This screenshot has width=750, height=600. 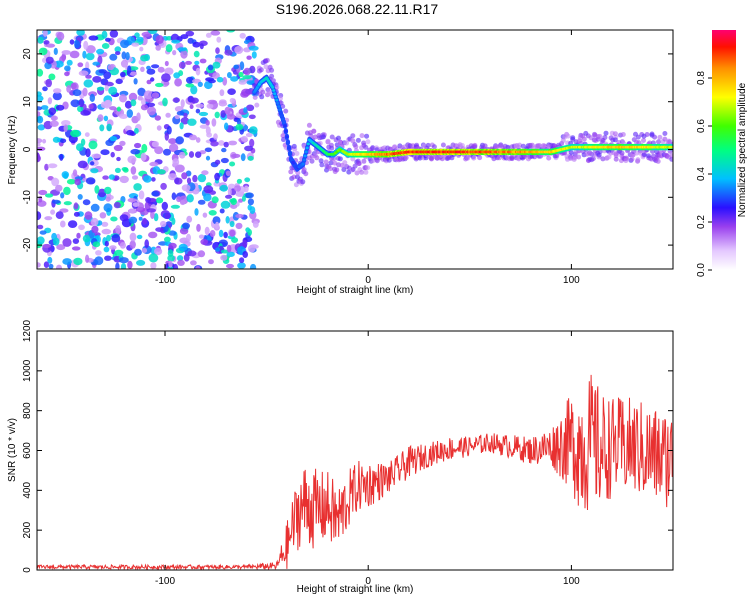 I want to click on y-tick-label: 10, so click(x=27, y=102).